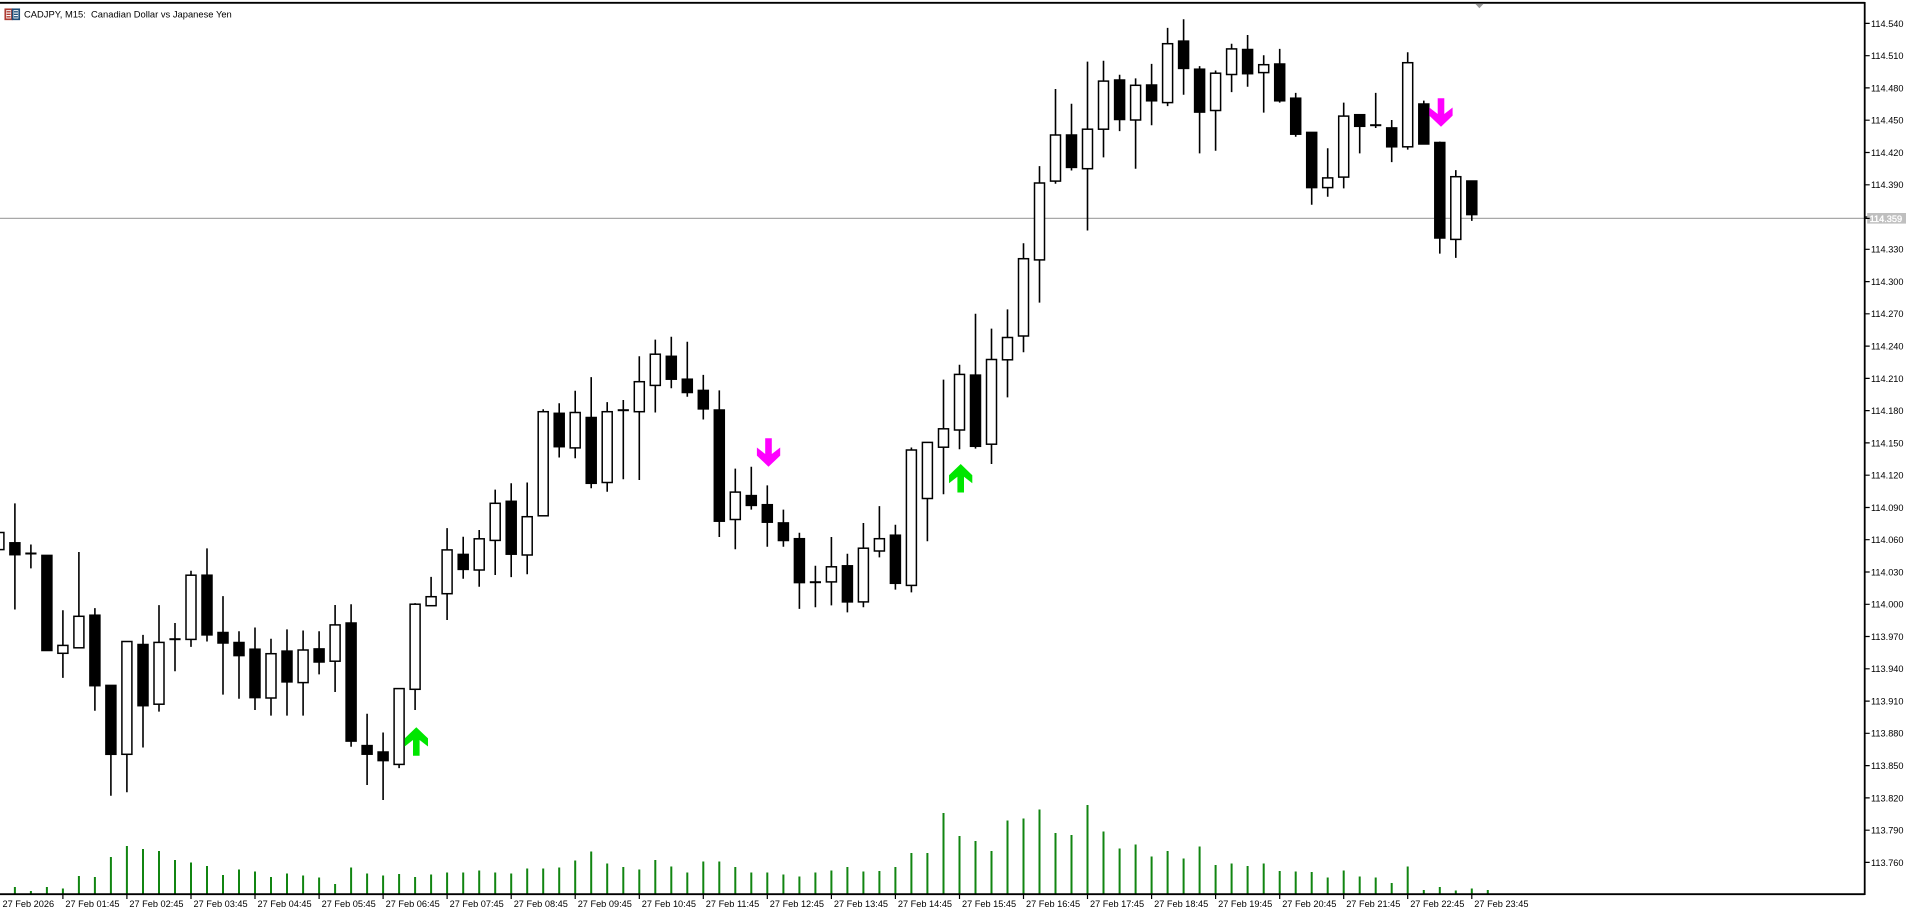 This screenshot has width=1915, height=912. What do you see at coordinates (1887, 314) in the screenshot?
I see `svg-text: 114.270` at bounding box center [1887, 314].